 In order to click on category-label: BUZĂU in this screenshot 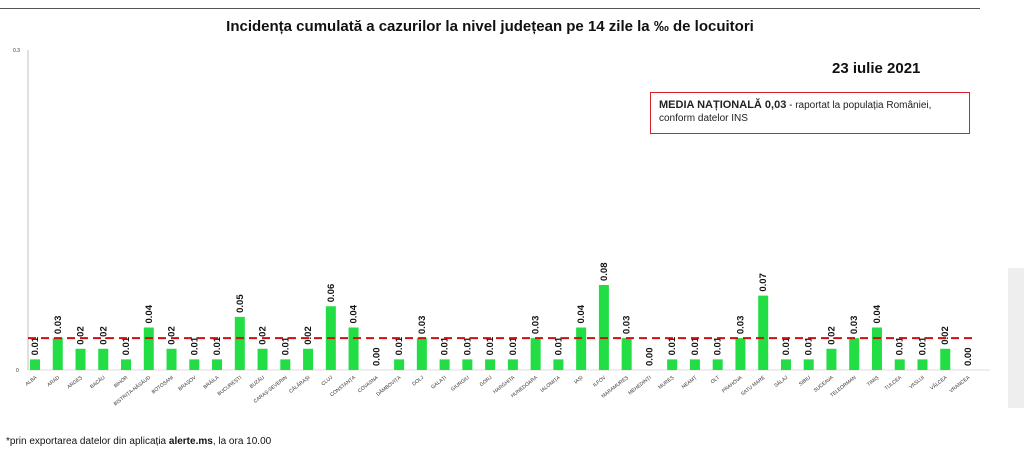, I will do `click(257, 382)`.